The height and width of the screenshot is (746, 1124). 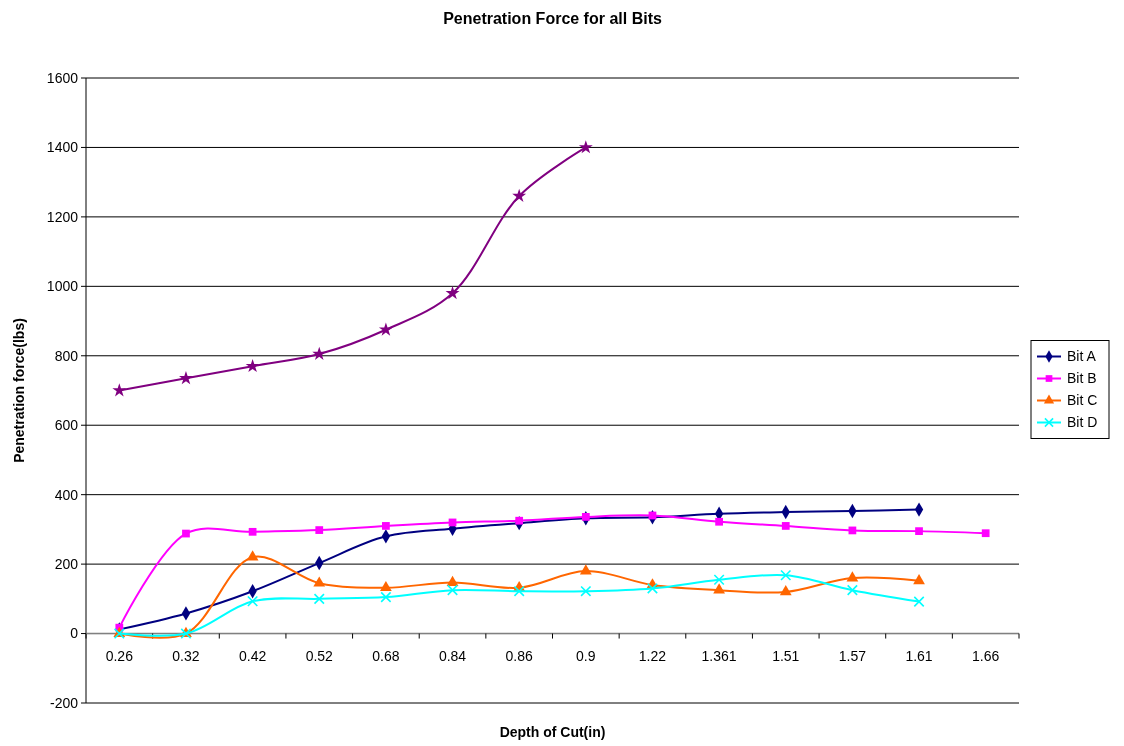 What do you see at coordinates (1082, 422) in the screenshot?
I see `legend-label: Bit D` at bounding box center [1082, 422].